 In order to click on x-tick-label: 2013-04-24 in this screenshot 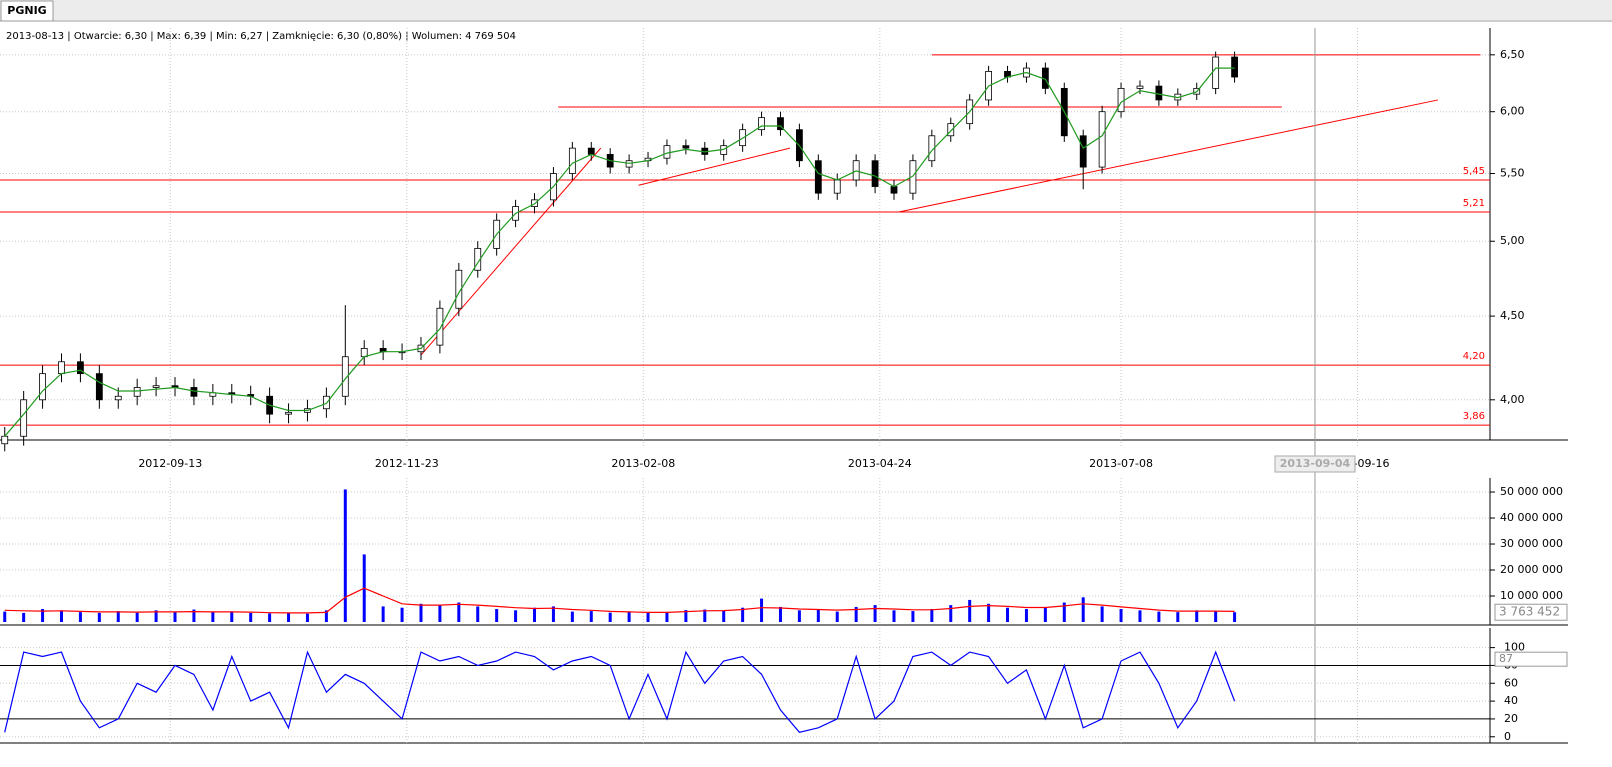, I will do `click(880, 463)`.